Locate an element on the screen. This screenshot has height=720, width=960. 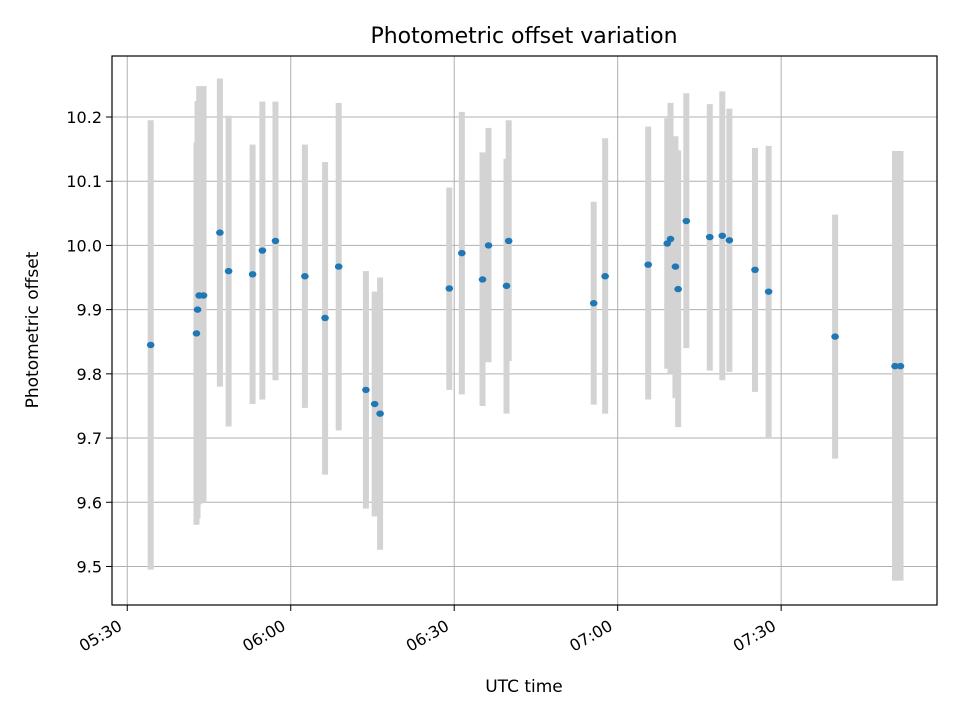
x-axis-ticks: 05:30 06:00 06:30 07:00 07:30 is located at coordinates (429, 630).